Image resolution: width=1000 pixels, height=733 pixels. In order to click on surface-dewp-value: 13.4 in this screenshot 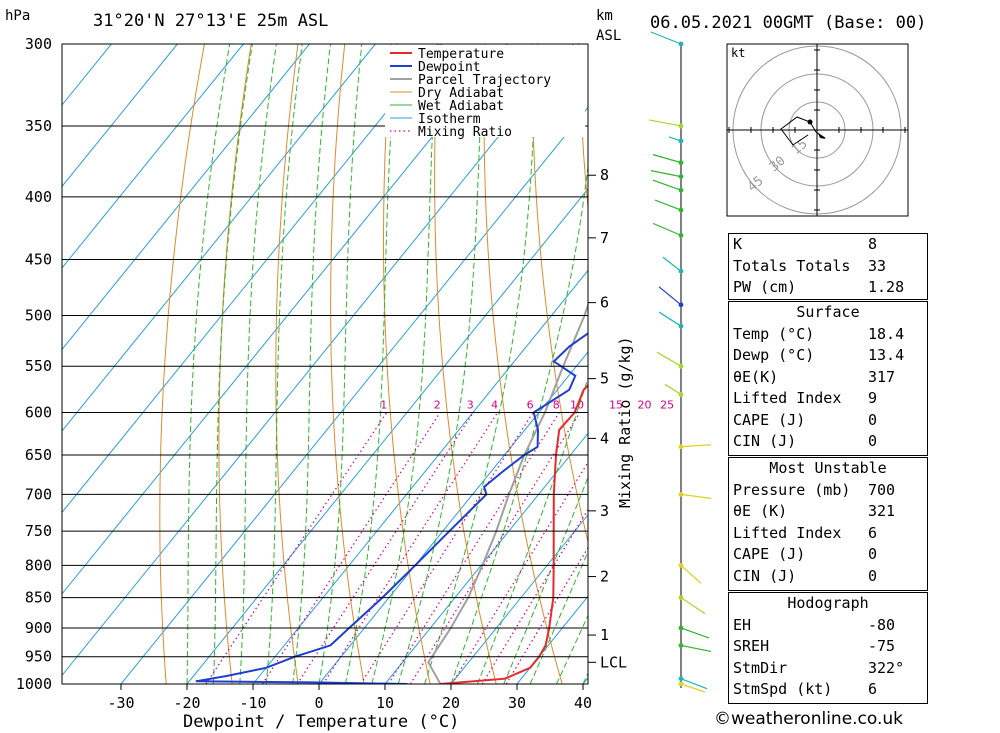, I will do `click(886, 355)`.